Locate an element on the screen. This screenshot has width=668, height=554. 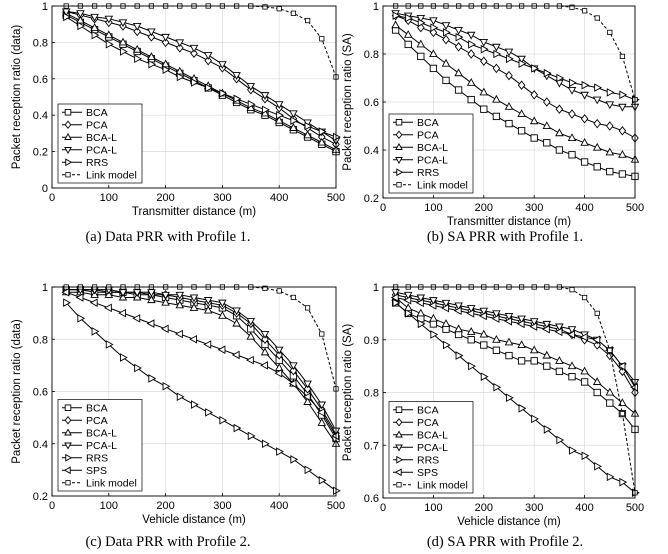
x-tick-label: 400 is located at coordinates (279, 506).